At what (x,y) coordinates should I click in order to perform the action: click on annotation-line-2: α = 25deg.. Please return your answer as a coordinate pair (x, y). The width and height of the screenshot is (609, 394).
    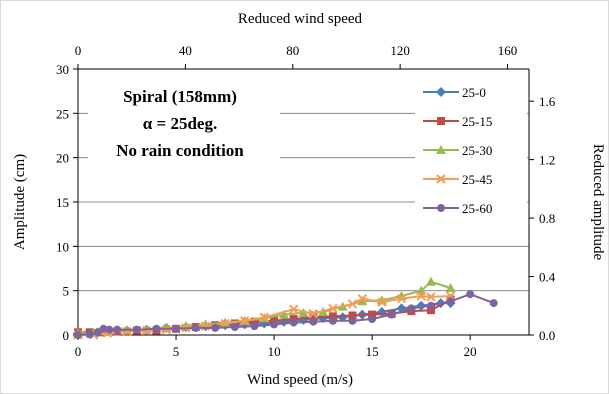
    Looking at the image, I should click on (180, 123).